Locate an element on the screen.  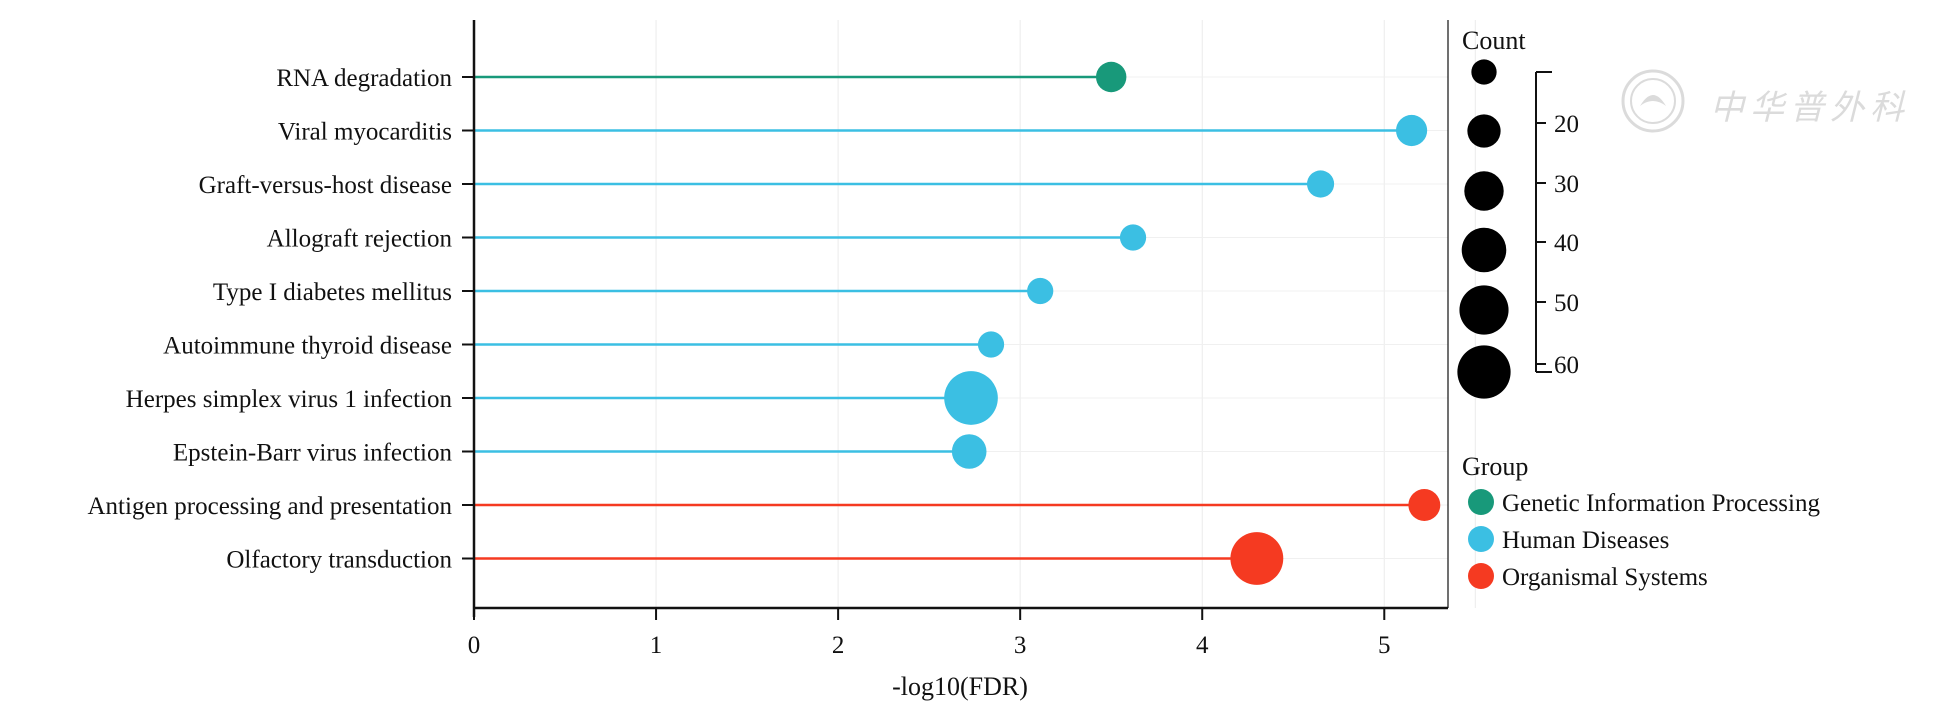
x-tick-label: 1 is located at coordinates (656, 645).